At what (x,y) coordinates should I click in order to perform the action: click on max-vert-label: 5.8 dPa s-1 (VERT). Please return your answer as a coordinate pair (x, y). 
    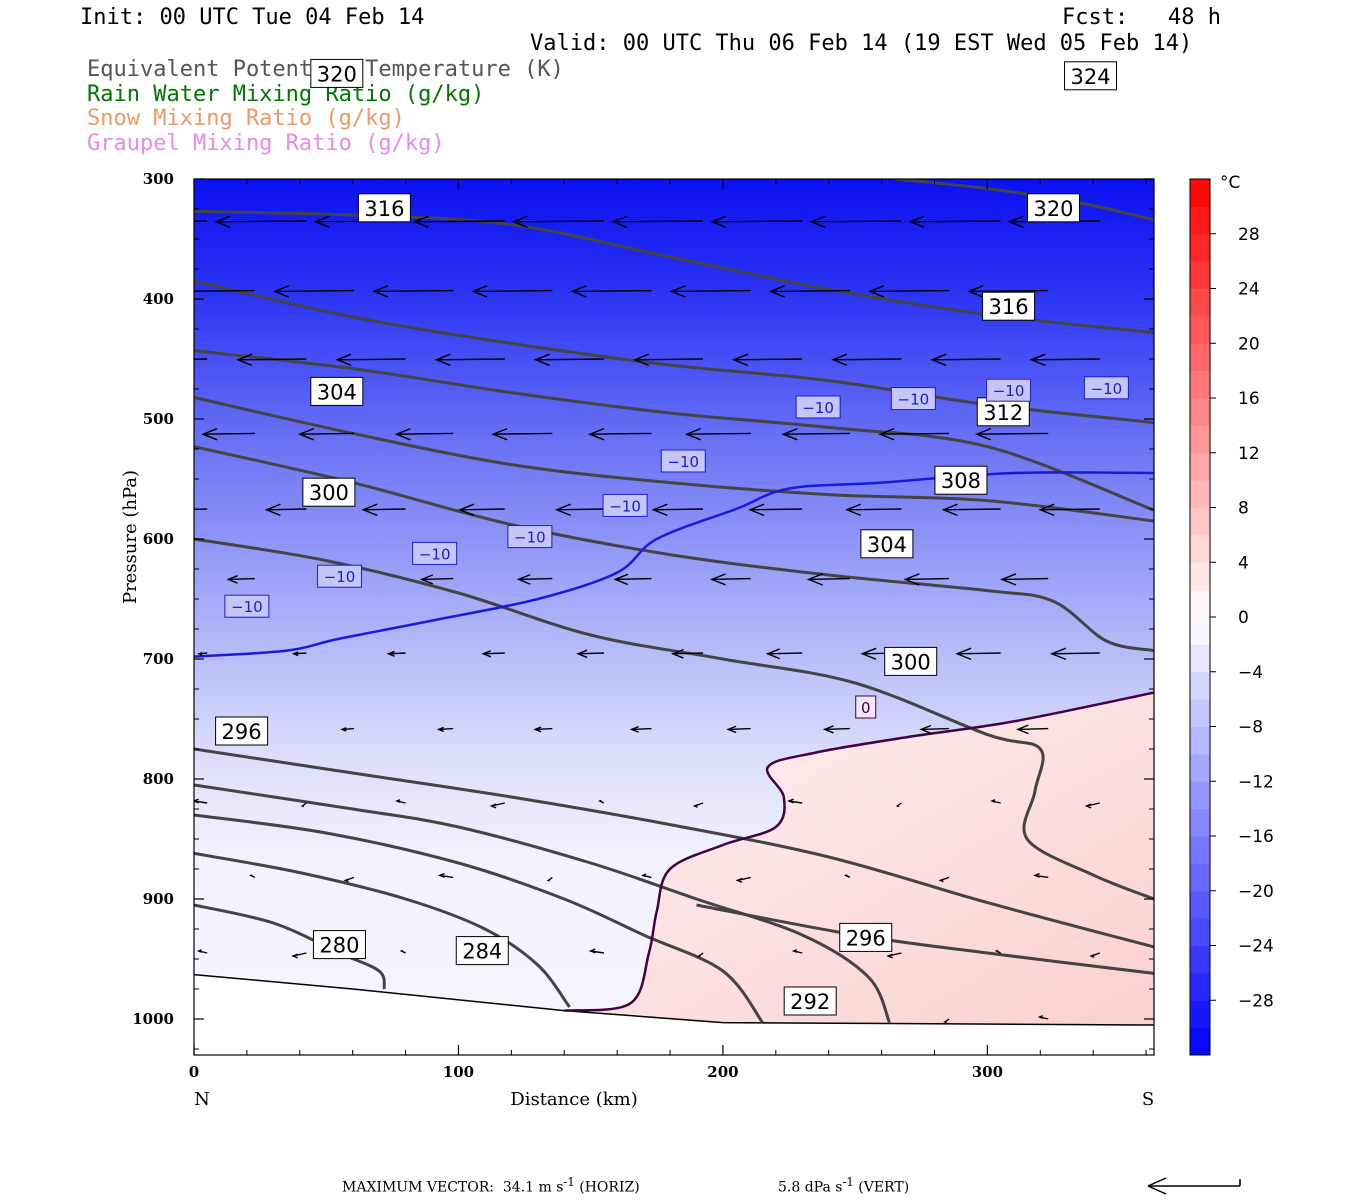
    Looking at the image, I should click on (844, 1185).